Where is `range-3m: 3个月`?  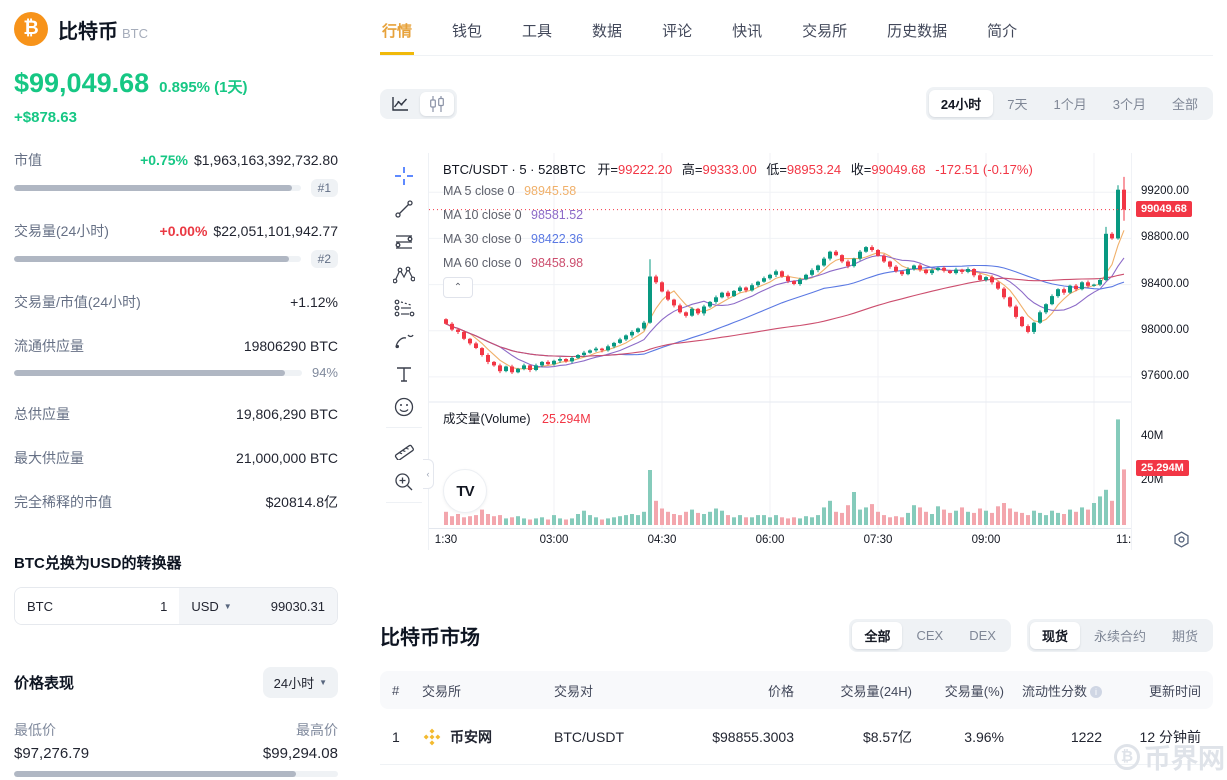 range-3m: 3个月 is located at coordinates (1129, 104).